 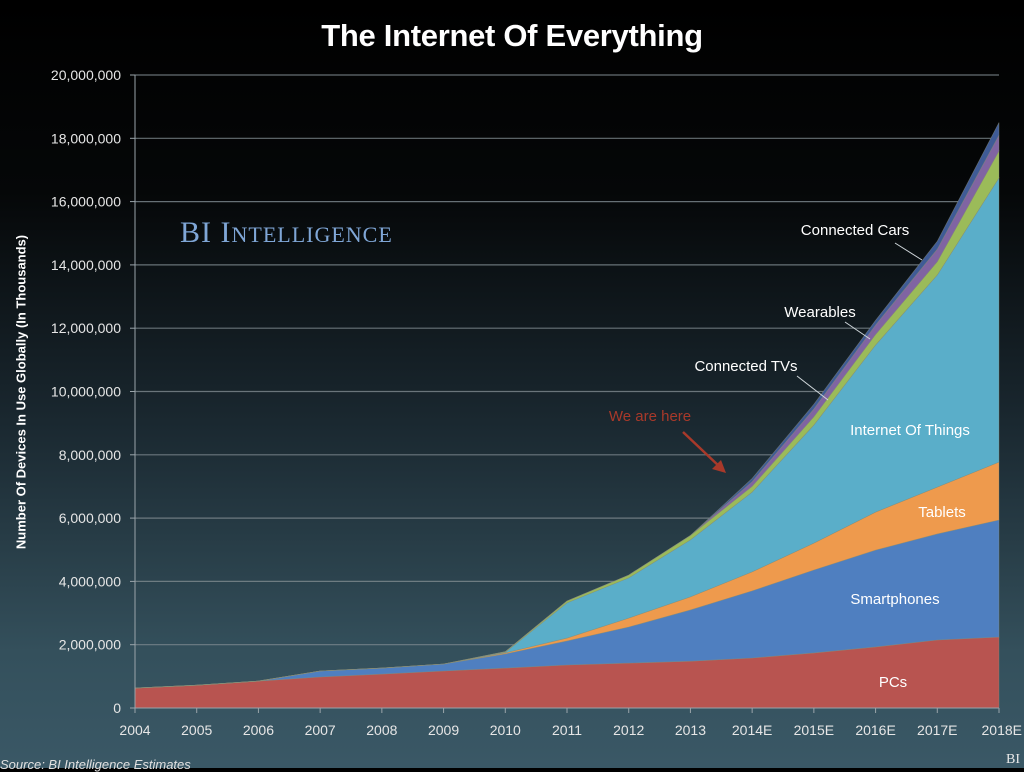 I want to click on leader-line-wearables, so click(x=857, y=330).